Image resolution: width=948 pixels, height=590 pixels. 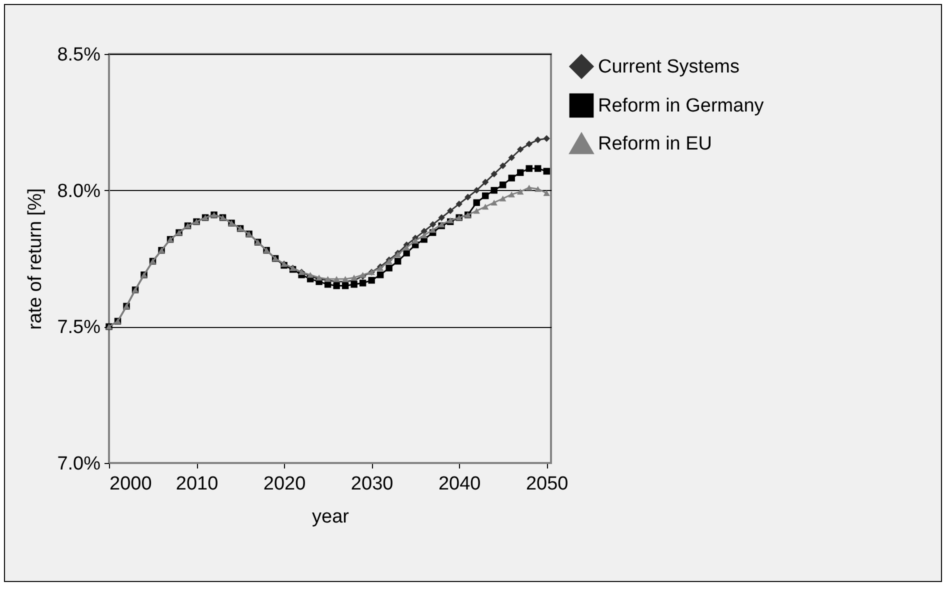 I want to click on x-tick-label: 2030, so click(x=372, y=484).